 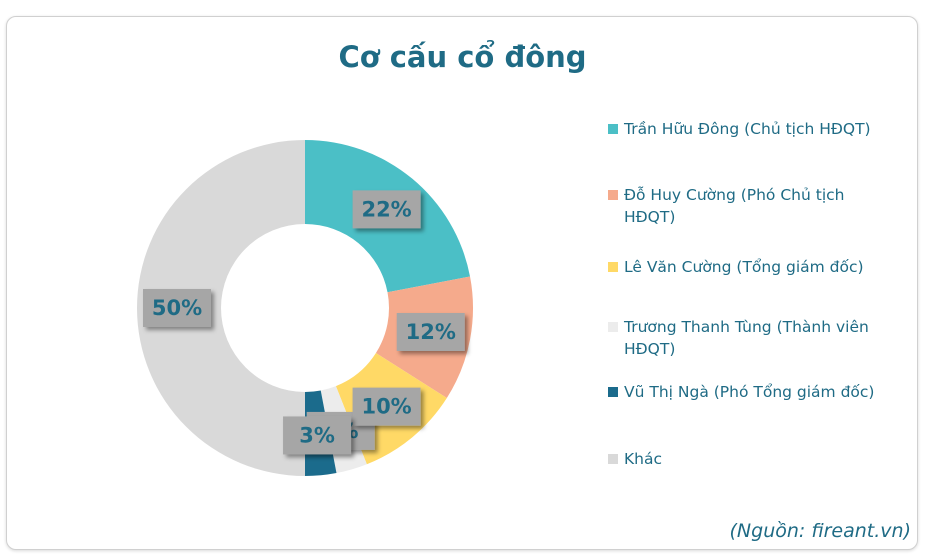 What do you see at coordinates (747, 129) in the screenshot?
I see `legend-label: Trần Hữu Đông (Chủ tịch HĐQT)` at bounding box center [747, 129].